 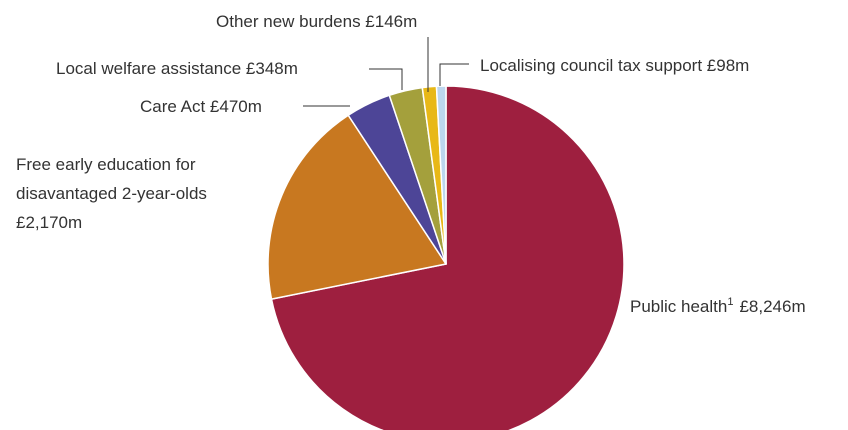 What do you see at coordinates (316, 21) in the screenshot?
I see `label-other-burdens: Other new burdens £146m` at bounding box center [316, 21].